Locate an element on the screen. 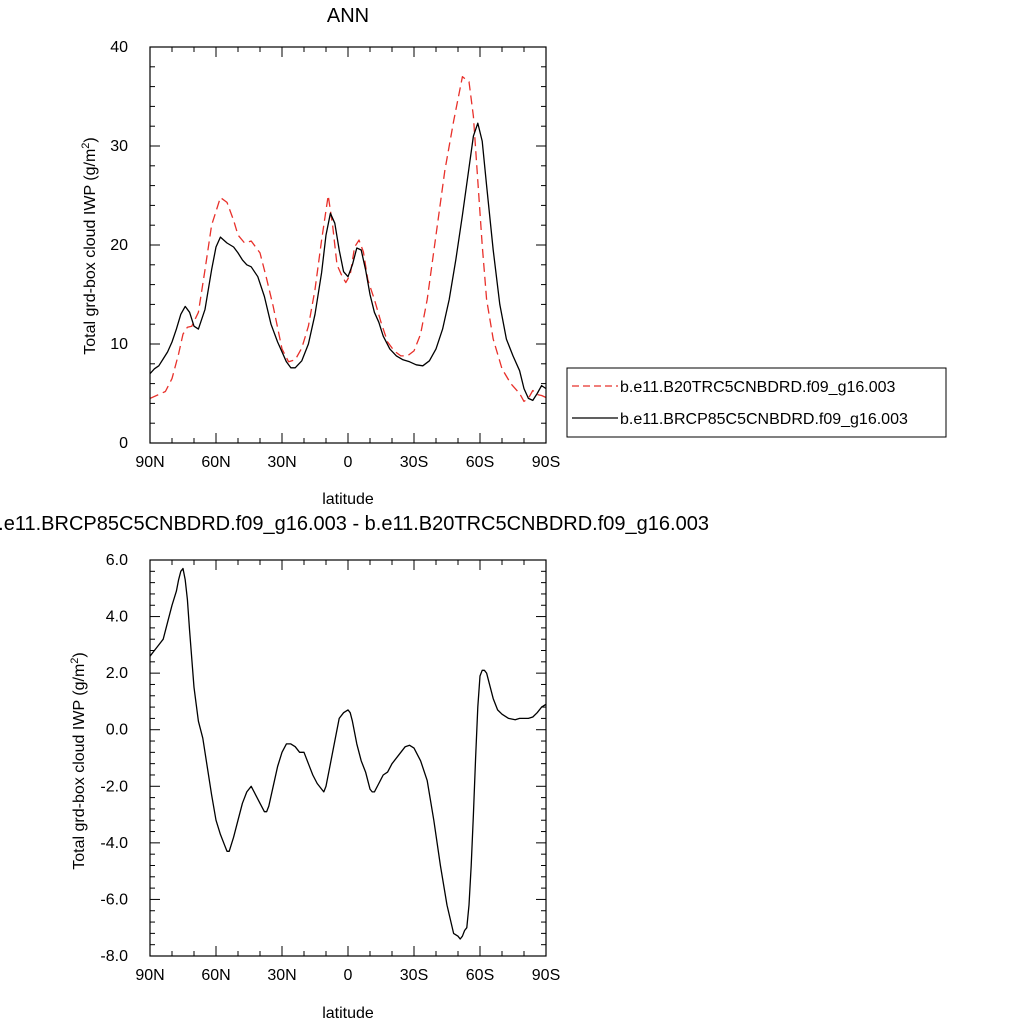 This screenshot has height=1024, width=1024. bottom-x-tick-label: 30S is located at coordinates (414, 975).